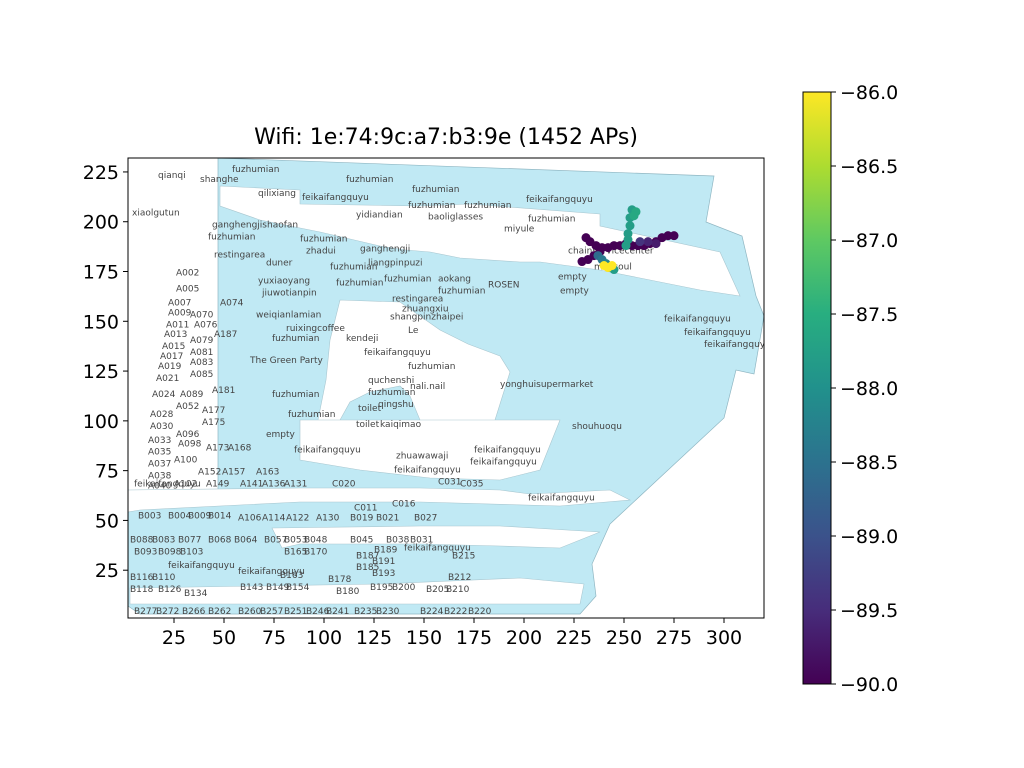 The image size is (1024, 768). What do you see at coordinates (145, 612) in the screenshot?
I see `room-label: B277` at bounding box center [145, 612].